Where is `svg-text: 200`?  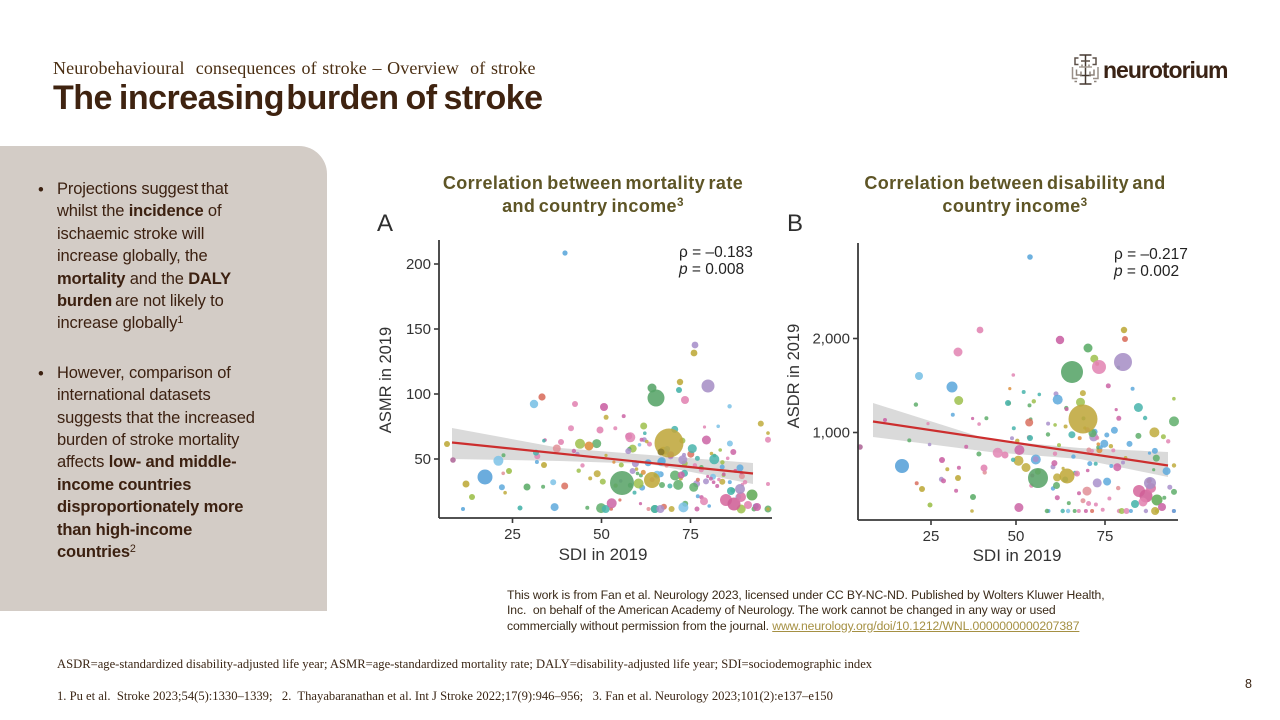 svg-text: 200 is located at coordinates (418, 264).